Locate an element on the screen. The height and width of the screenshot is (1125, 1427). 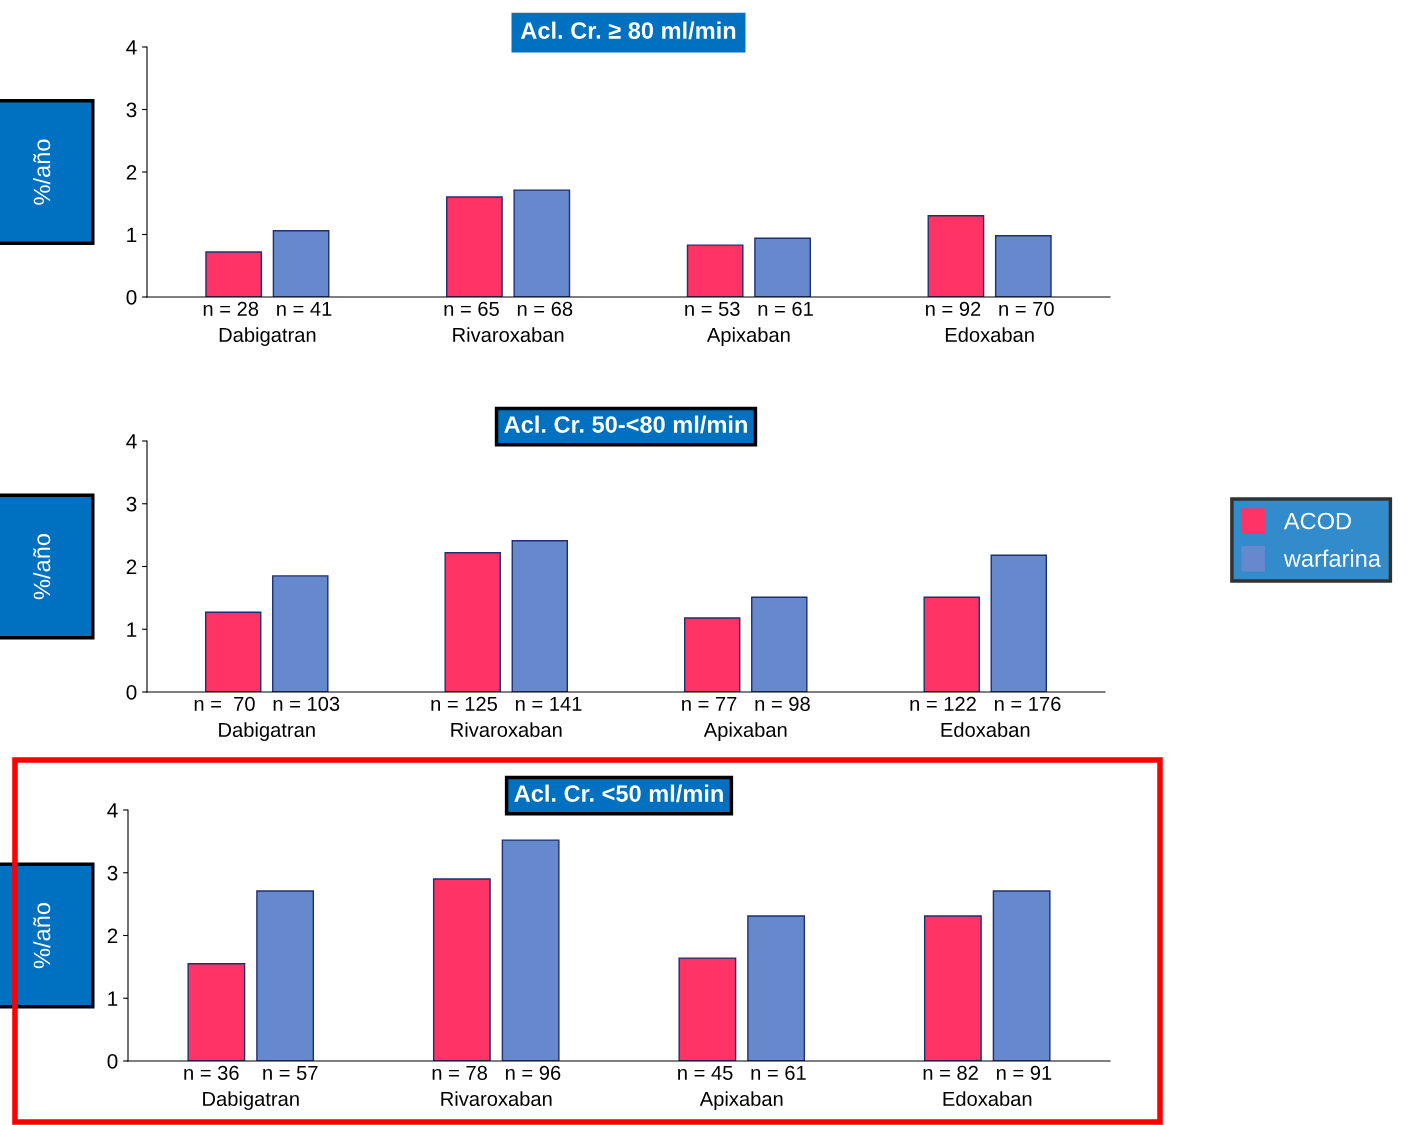
legend-label: warfarina is located at coordinates (1332, 558).